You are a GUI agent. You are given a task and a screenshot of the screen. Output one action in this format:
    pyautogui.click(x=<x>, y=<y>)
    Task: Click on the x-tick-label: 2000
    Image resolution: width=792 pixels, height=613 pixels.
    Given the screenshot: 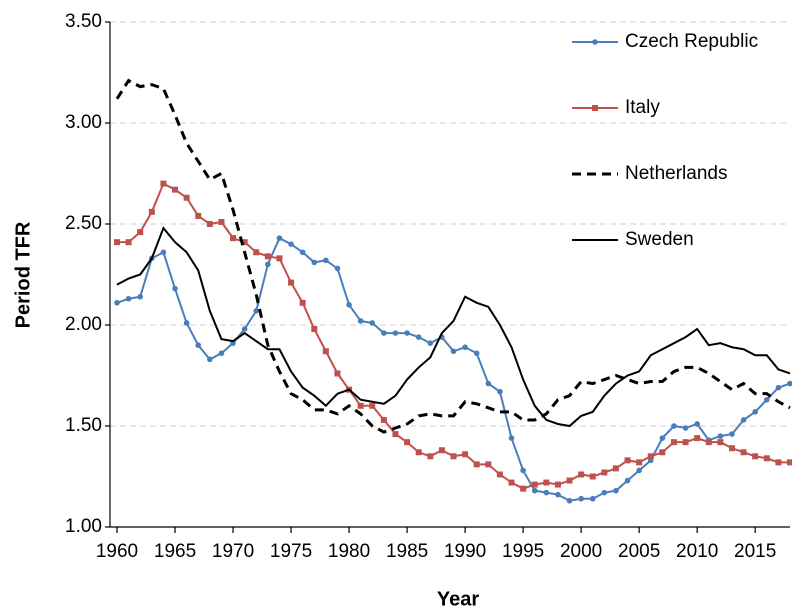 What is the action you would take?
    pyautogui.click(x=581, y=551)
    